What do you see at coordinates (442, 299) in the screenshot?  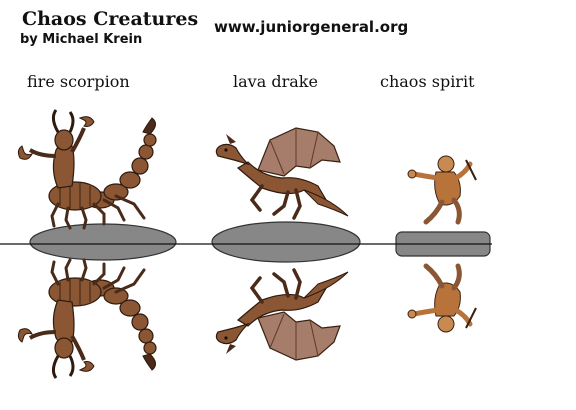 I see `spirit-reflection-icon` at bounding box center [442, 299].